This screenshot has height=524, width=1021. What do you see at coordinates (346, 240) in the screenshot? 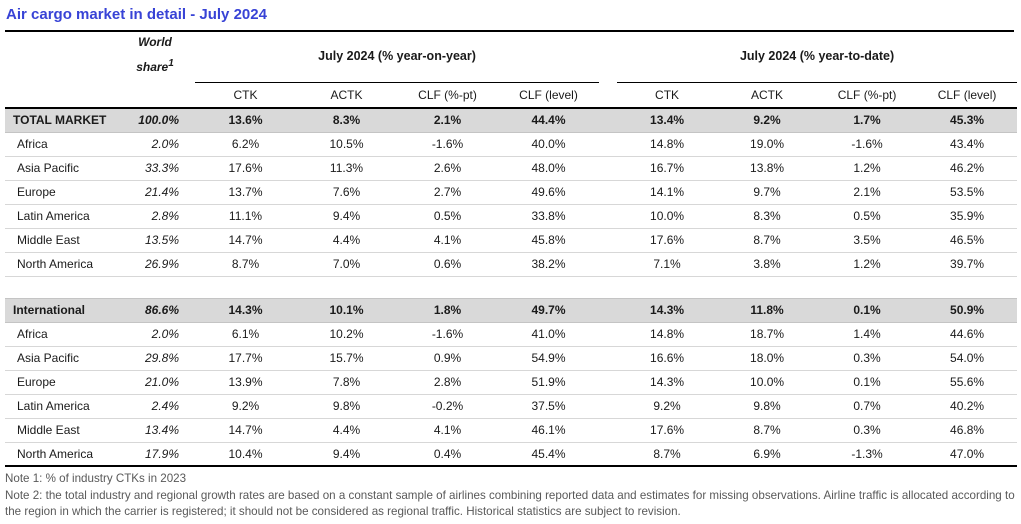
I see `yoy-value-cell: 4.4%` at bounding box center [346, 240].